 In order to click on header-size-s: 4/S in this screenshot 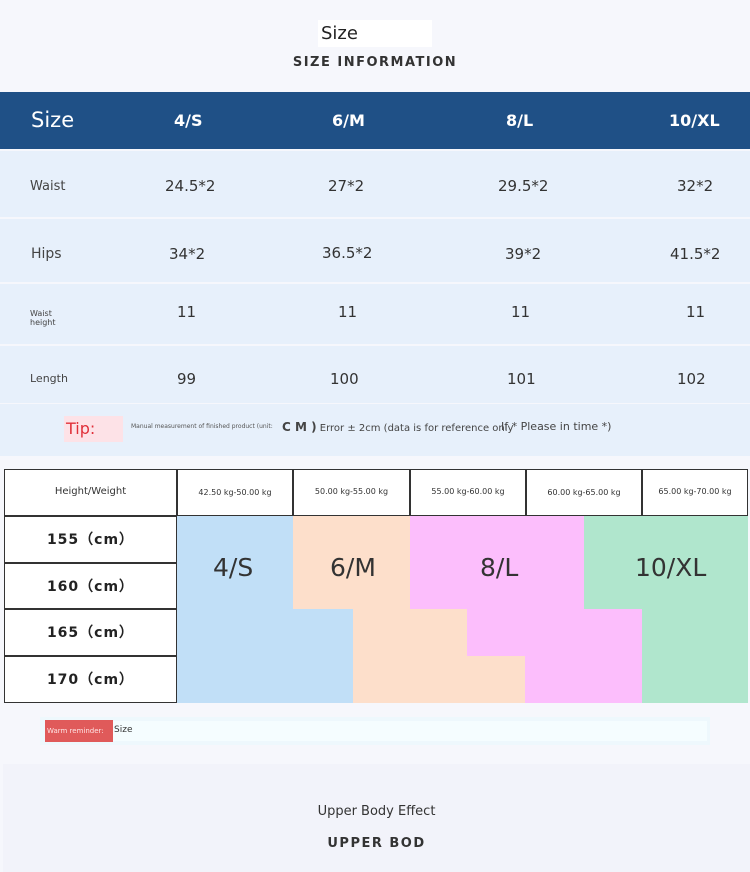, I will do `click(188, 120)`.